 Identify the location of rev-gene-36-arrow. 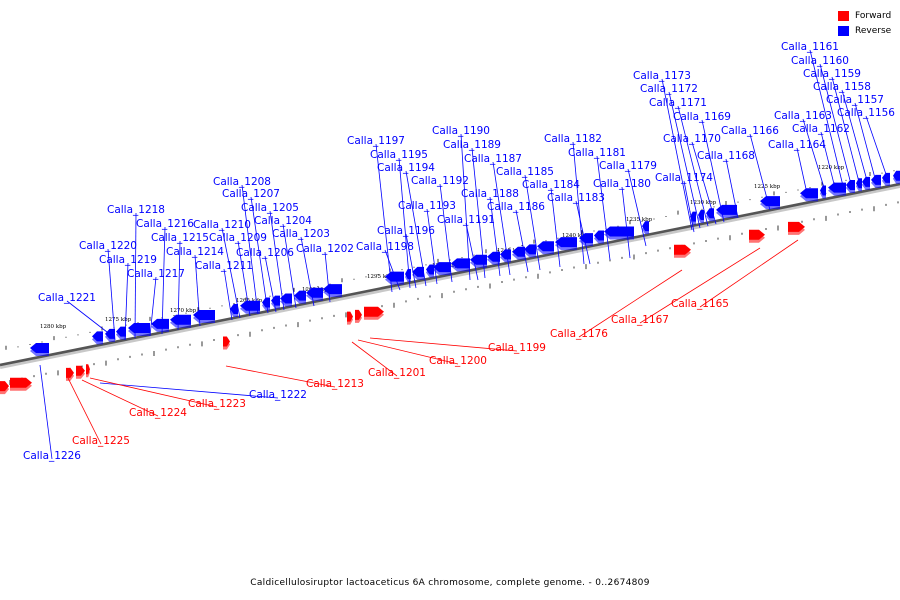
(726, 209).